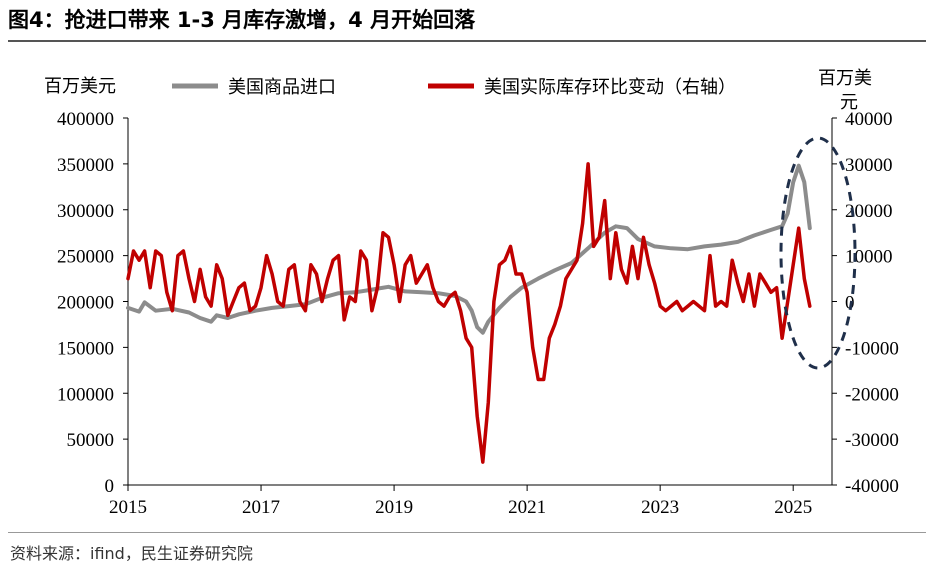 This screenshot has width=934, height=574. I want to click on right-axis-unit-line1: 百万美, so click(845, 78).